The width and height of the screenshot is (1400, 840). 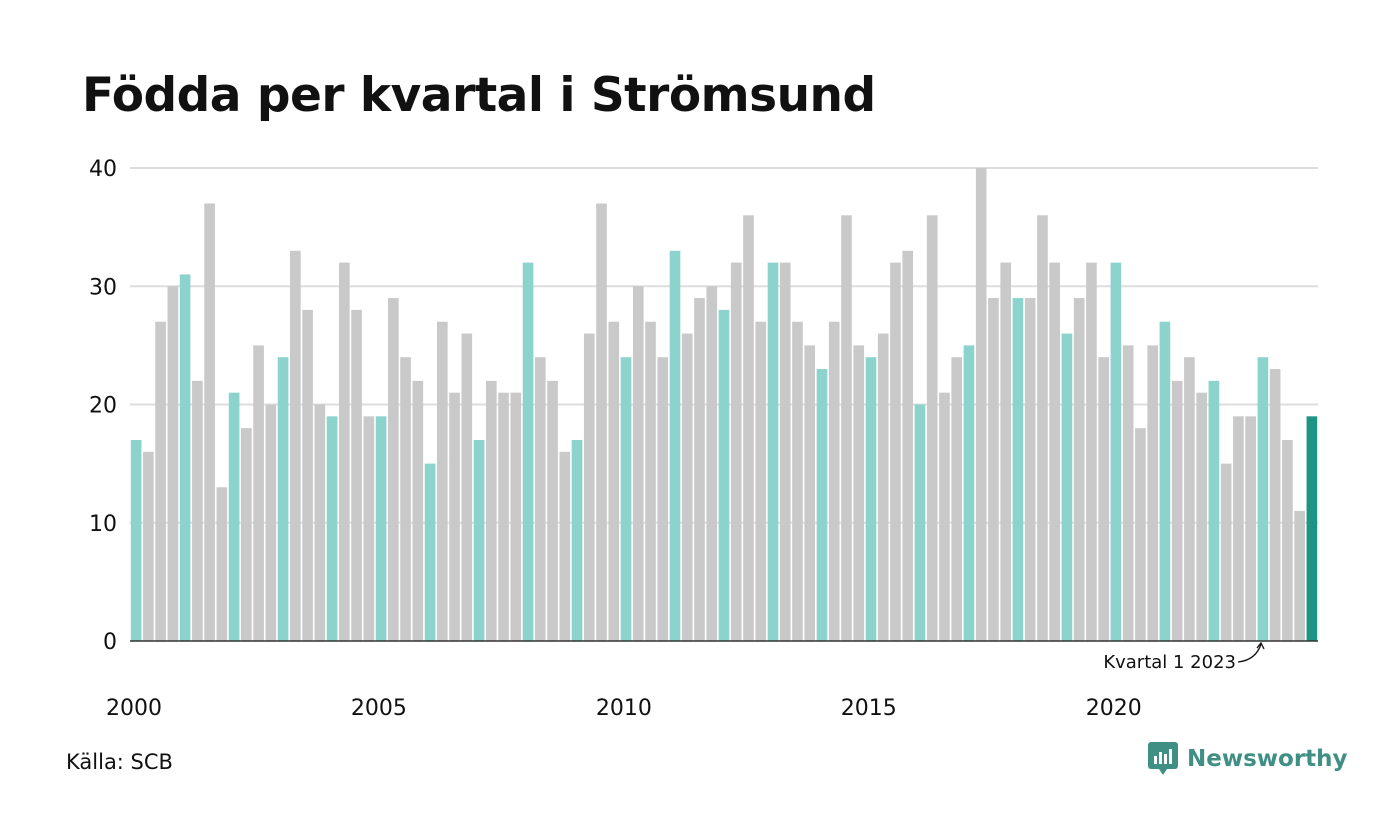 What do you see at coordinates (134, 708) in the screenshot?
I see `x-tick-label: 2000` at bounding box center [134, 708].